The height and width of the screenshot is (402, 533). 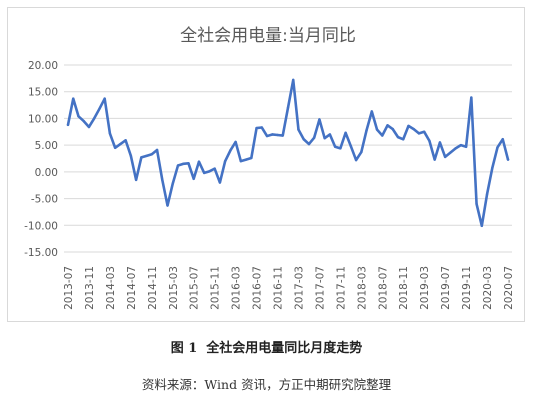 I want to click on chart-title: 全社会用电量:当月同比, so click(x=268, y=36).